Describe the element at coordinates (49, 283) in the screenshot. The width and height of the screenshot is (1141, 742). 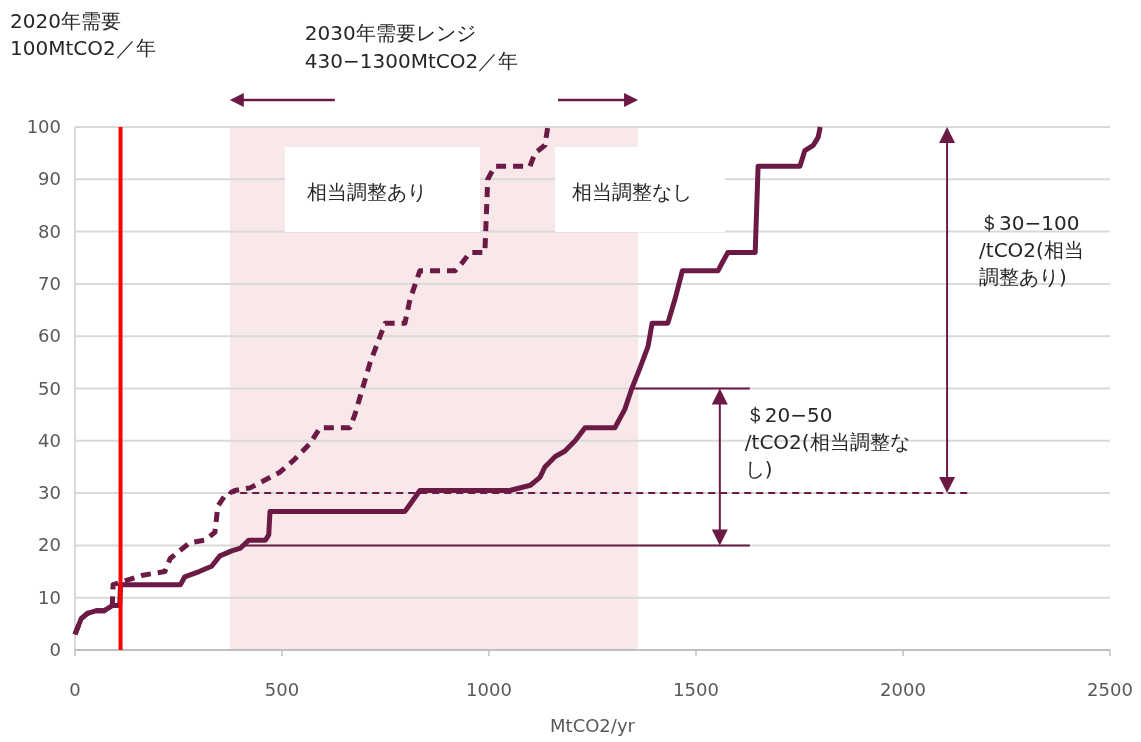
I see `y-tick-label: 70` at that location.